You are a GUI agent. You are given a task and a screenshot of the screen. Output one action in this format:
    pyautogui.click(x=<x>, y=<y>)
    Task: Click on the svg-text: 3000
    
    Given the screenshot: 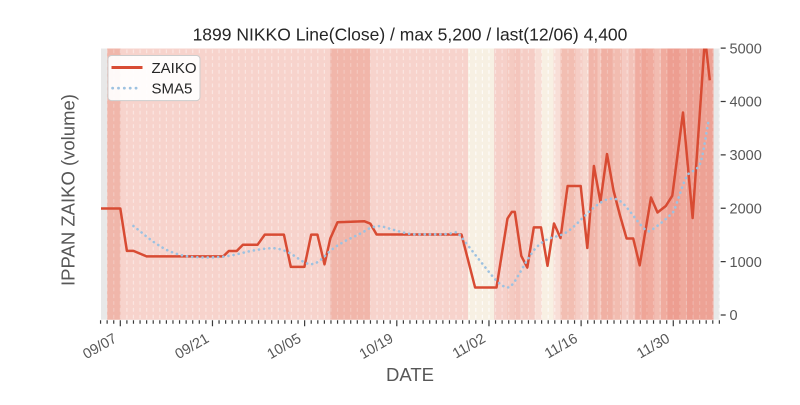 What is the action you would take?
    pyautogui.click(x=746, y=156)
    